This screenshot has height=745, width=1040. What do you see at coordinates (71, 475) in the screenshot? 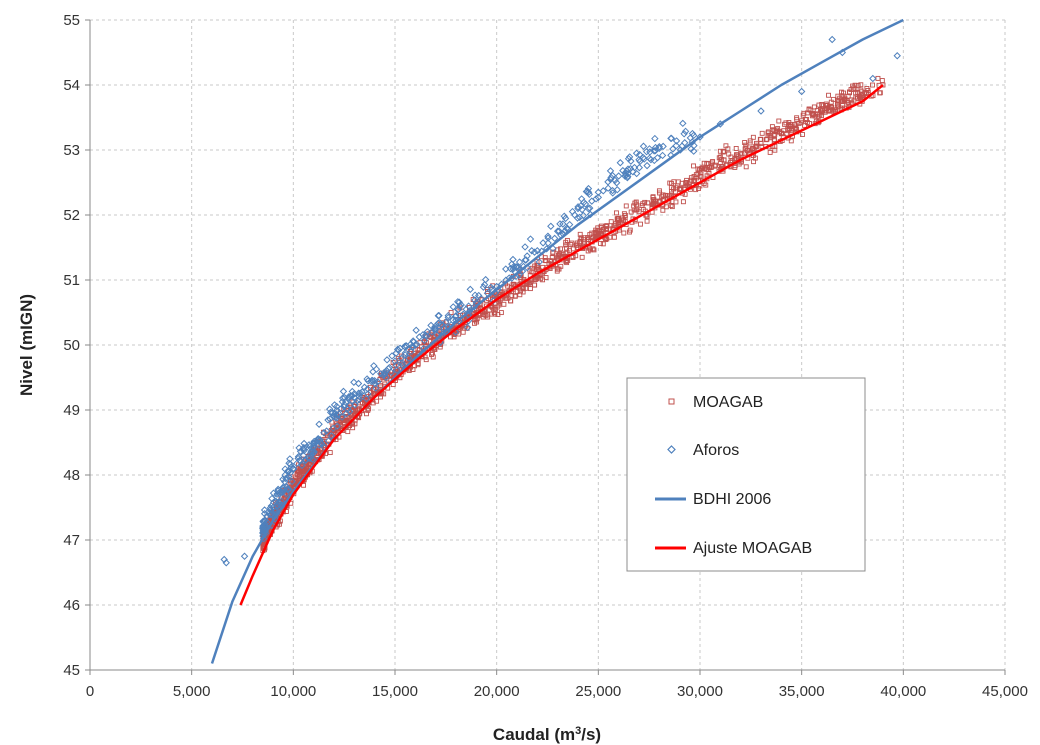
I see `y-tick-label: 48` at bounding box center [71, 475].